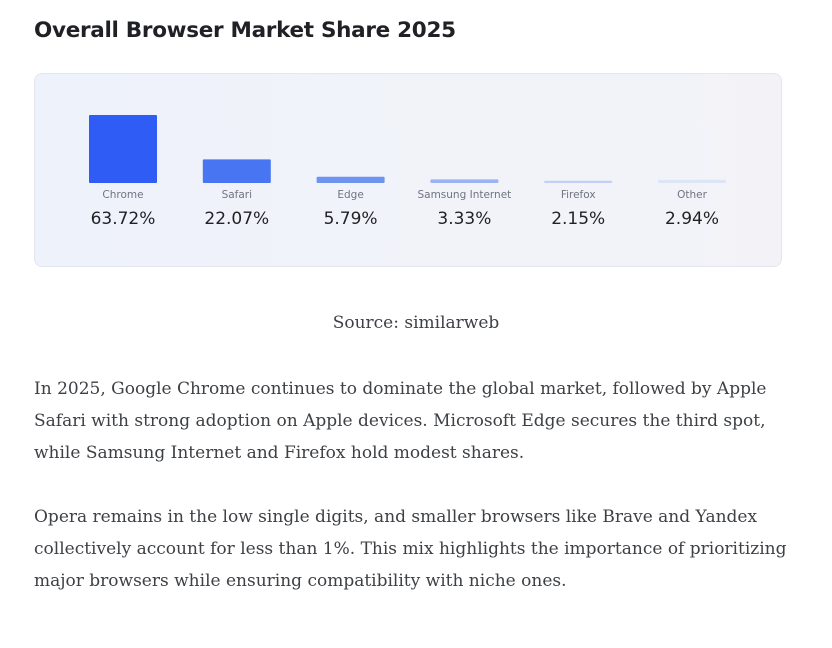 The image size is (832, 648). What do you see at coordinates (692, 219) in the screenshot?
I see `value-label-other: 2.94%` at bounding box center [692, 219].